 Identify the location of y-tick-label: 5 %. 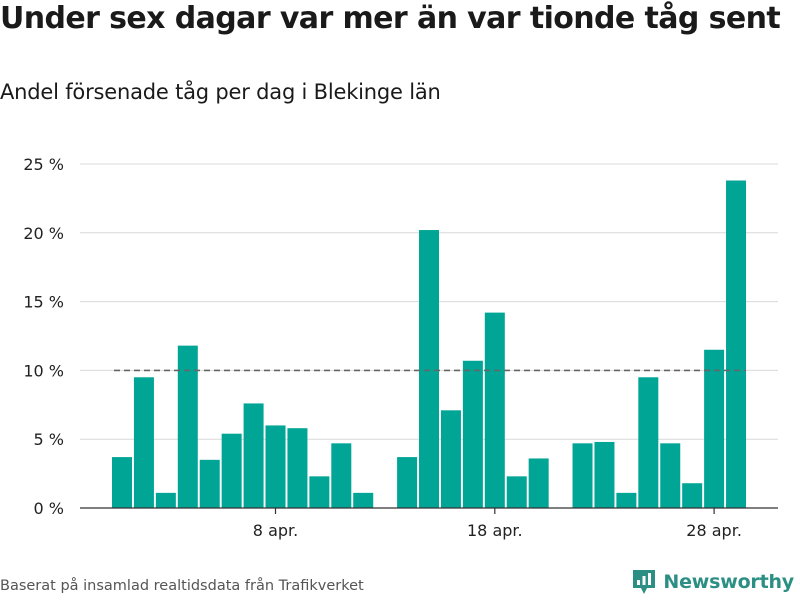
(49, 439).